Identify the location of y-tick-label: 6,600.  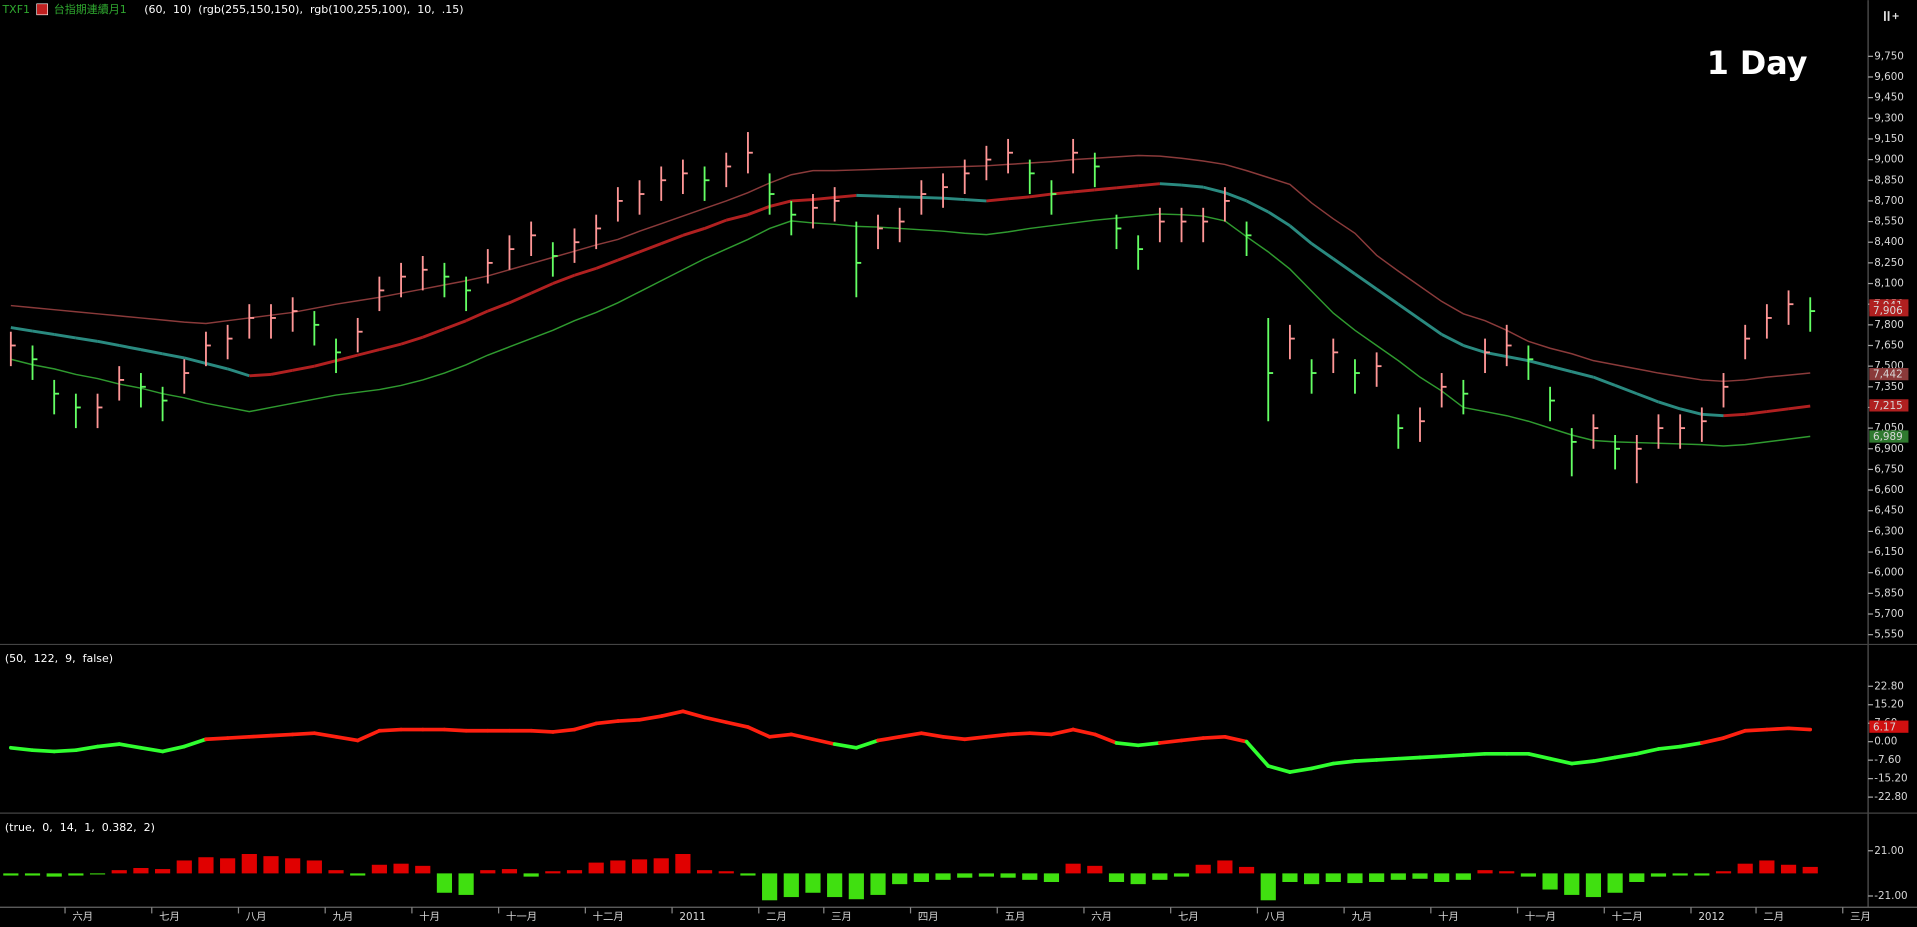
(1889, 490).